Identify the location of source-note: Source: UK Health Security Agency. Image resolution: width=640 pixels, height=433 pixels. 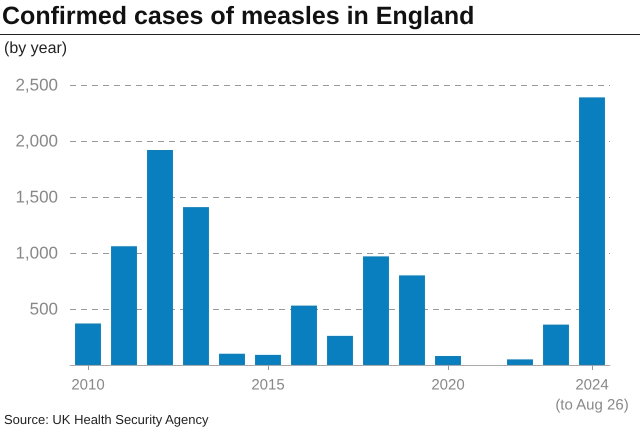
(106, 419).